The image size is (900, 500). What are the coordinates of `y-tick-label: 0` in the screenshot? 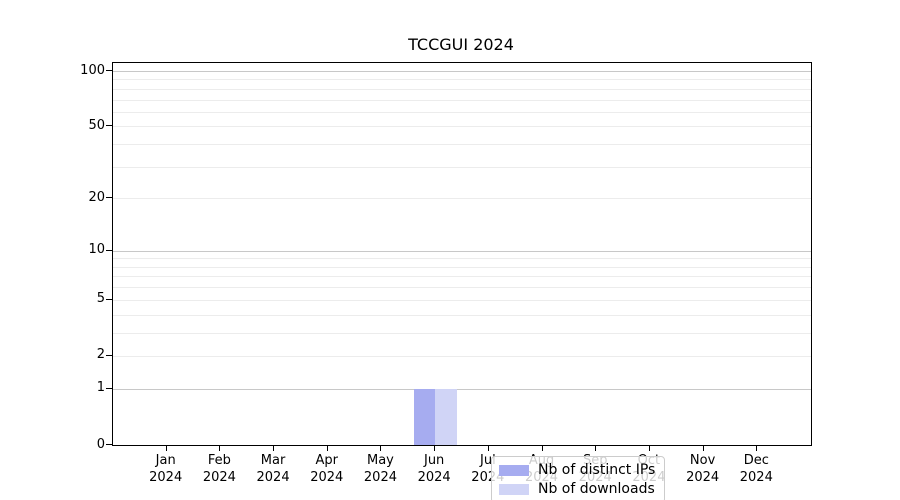 It's located at (100, 444).